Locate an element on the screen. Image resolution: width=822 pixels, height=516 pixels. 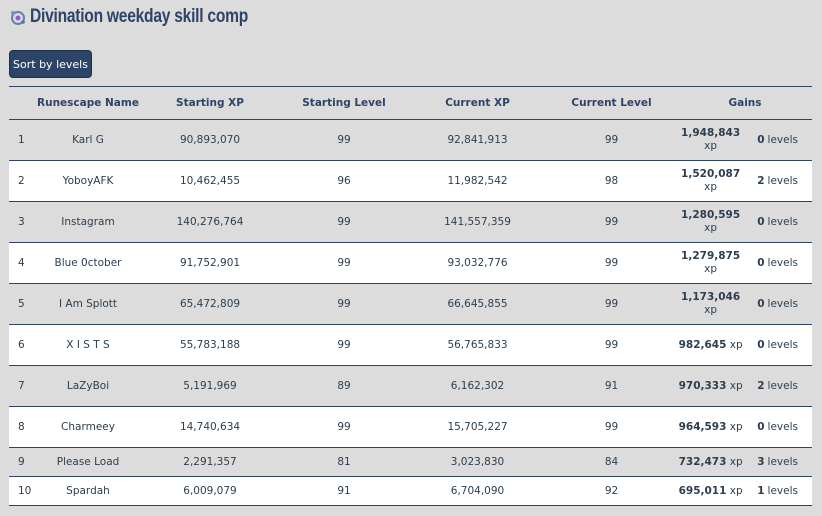
gains: 1,280,595 xp 0 levels is located at coordinates (745, 222).